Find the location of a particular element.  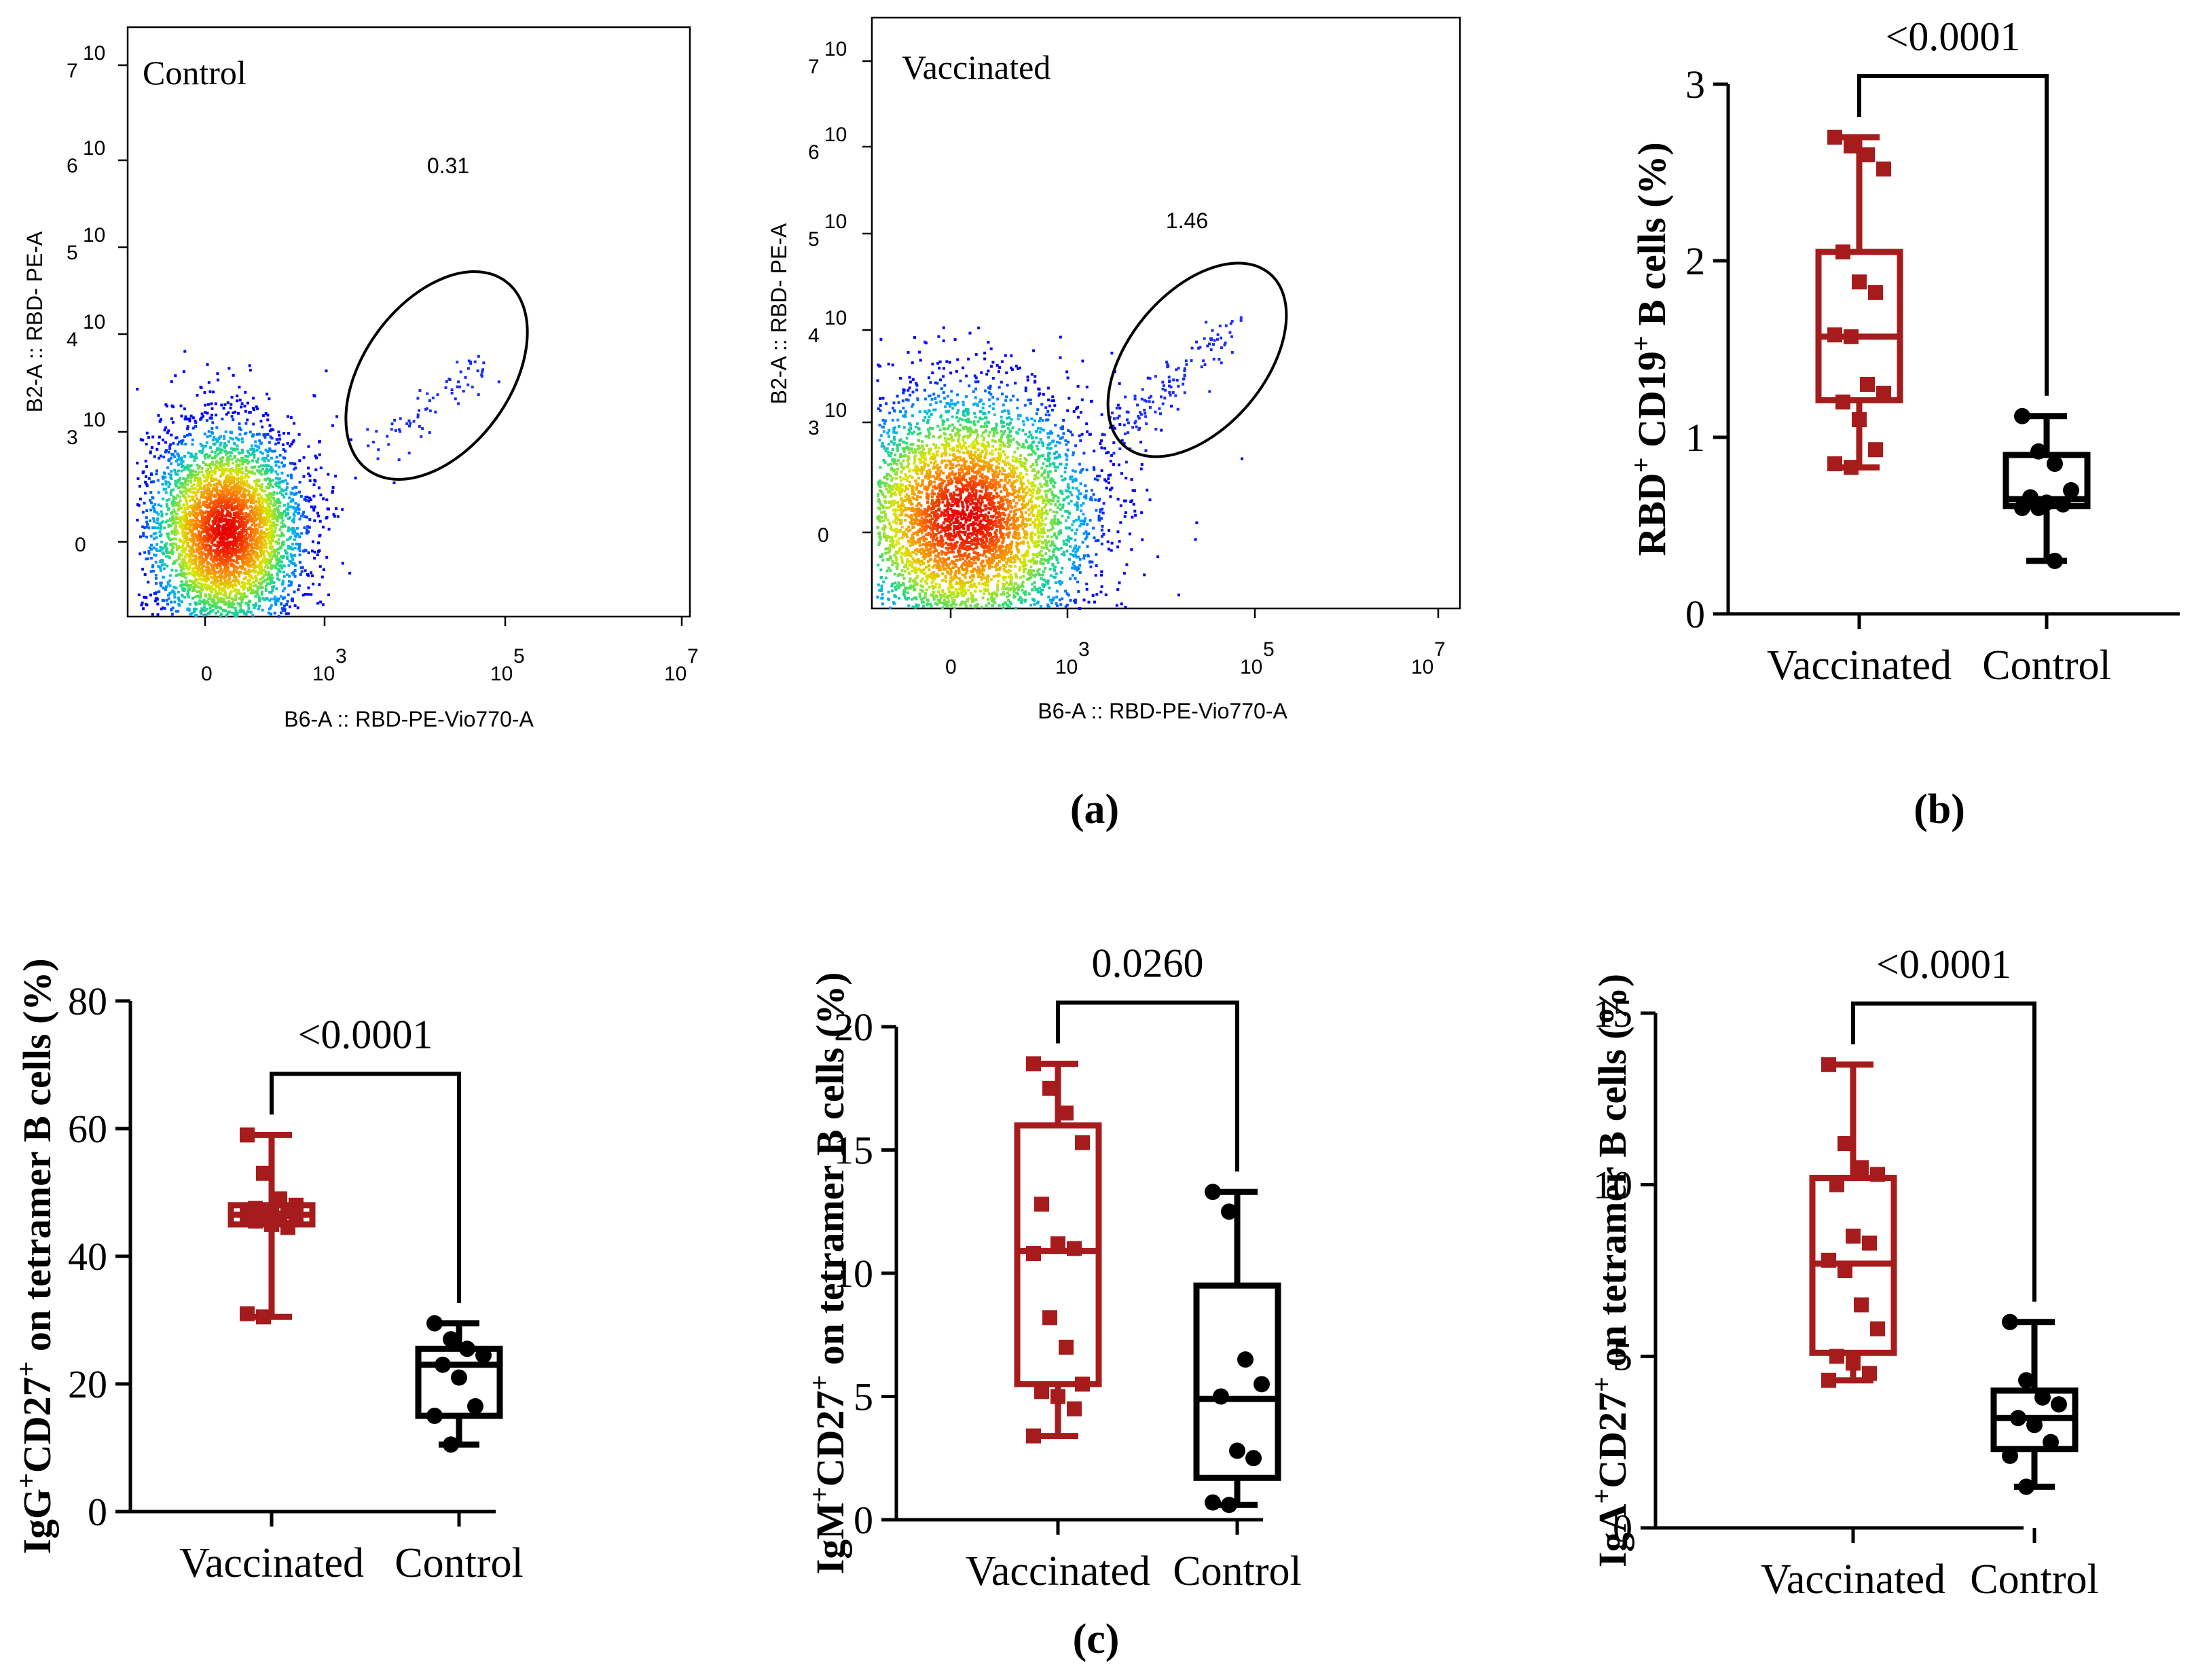

y-tick-label: 10 is located at coordinates (94, 149).